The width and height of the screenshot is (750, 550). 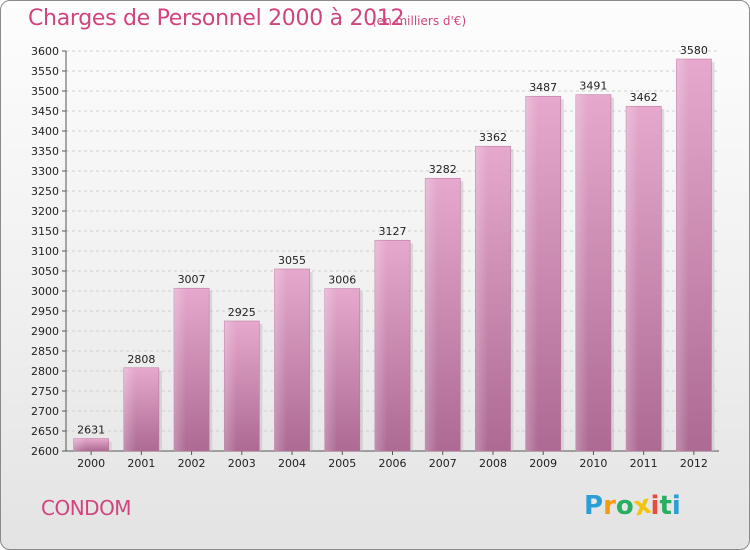 I want to click on logo-letter: r, so click(x=609, y=506).